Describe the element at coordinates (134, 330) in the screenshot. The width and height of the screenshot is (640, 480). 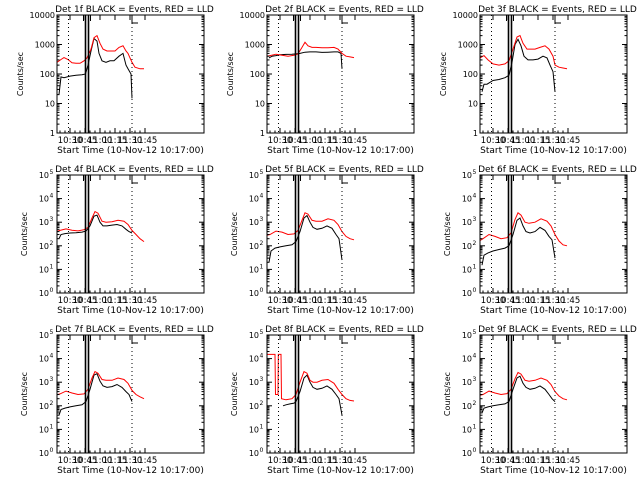
I see `chart-title: Det 7f BLACK = Events, RED = LLD` at that location.